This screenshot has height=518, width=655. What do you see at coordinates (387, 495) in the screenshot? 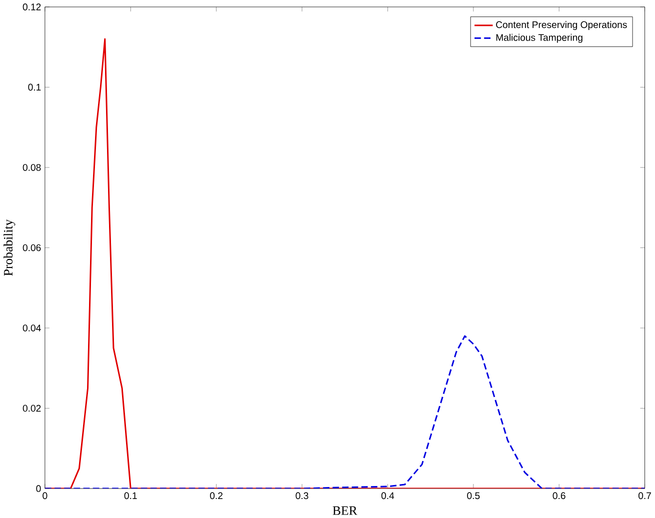
I see `x-tick-label: 0.4` at bounding box center [387, 495].